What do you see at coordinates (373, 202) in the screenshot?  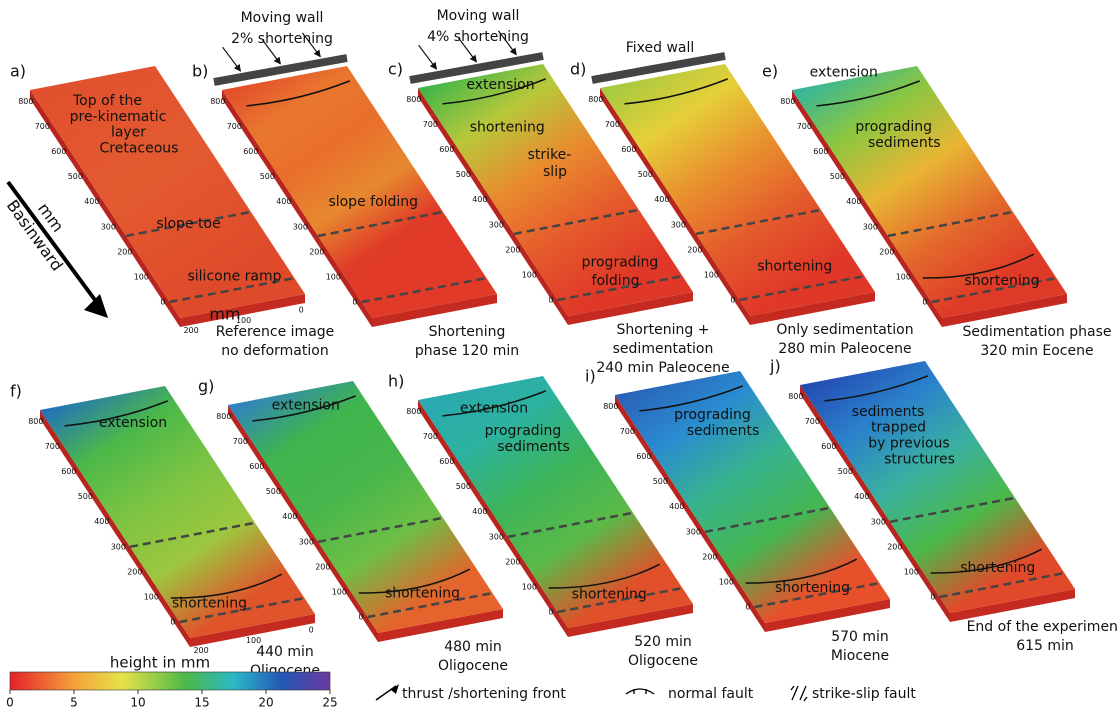 I see `annotation: slope folding` at bounding box center [373, 202].